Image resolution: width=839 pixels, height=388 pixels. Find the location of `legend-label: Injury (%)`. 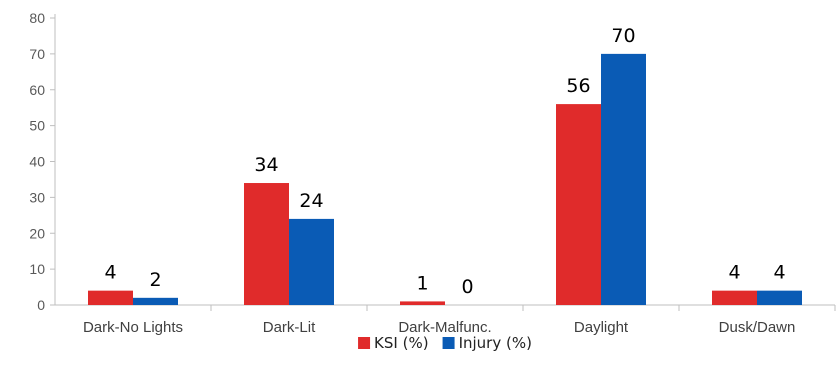

legend-label: Injury (%) is located at coordinates (495, 343).